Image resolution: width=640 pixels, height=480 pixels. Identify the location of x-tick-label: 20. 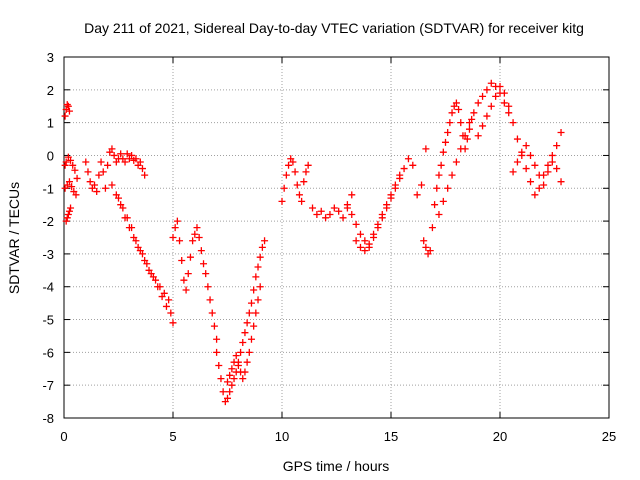
(500, 436).